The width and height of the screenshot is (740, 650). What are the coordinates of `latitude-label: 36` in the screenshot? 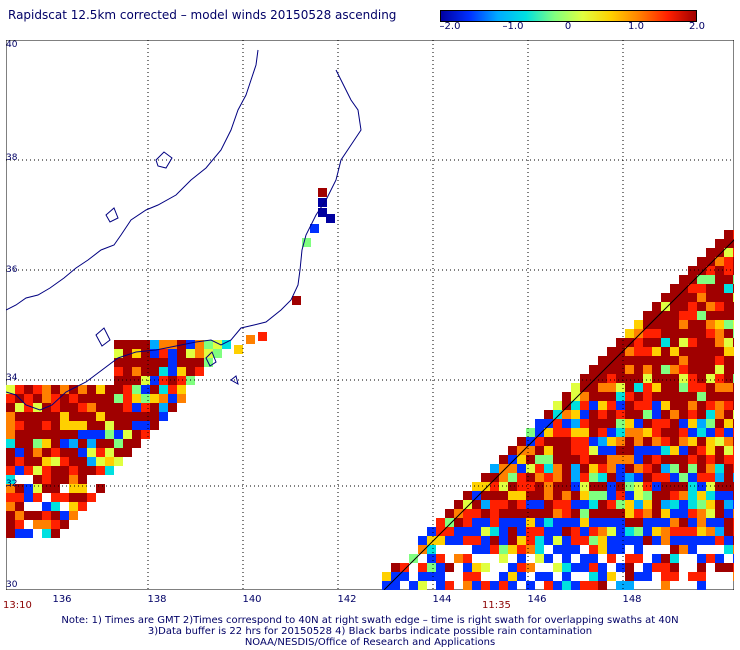 It's located at (12, 270).